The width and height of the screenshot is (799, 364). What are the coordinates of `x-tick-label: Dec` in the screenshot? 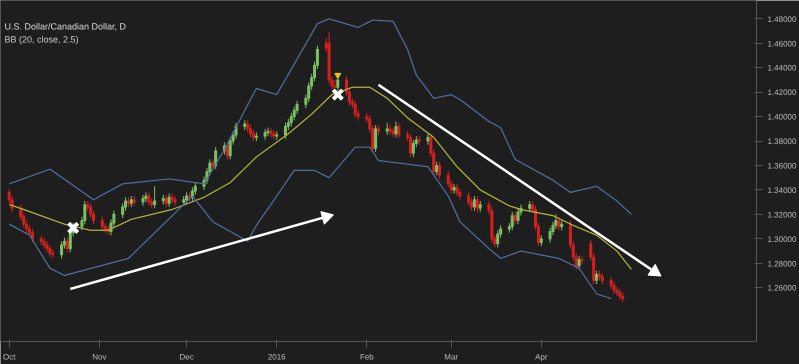 It's located at (186, 357).